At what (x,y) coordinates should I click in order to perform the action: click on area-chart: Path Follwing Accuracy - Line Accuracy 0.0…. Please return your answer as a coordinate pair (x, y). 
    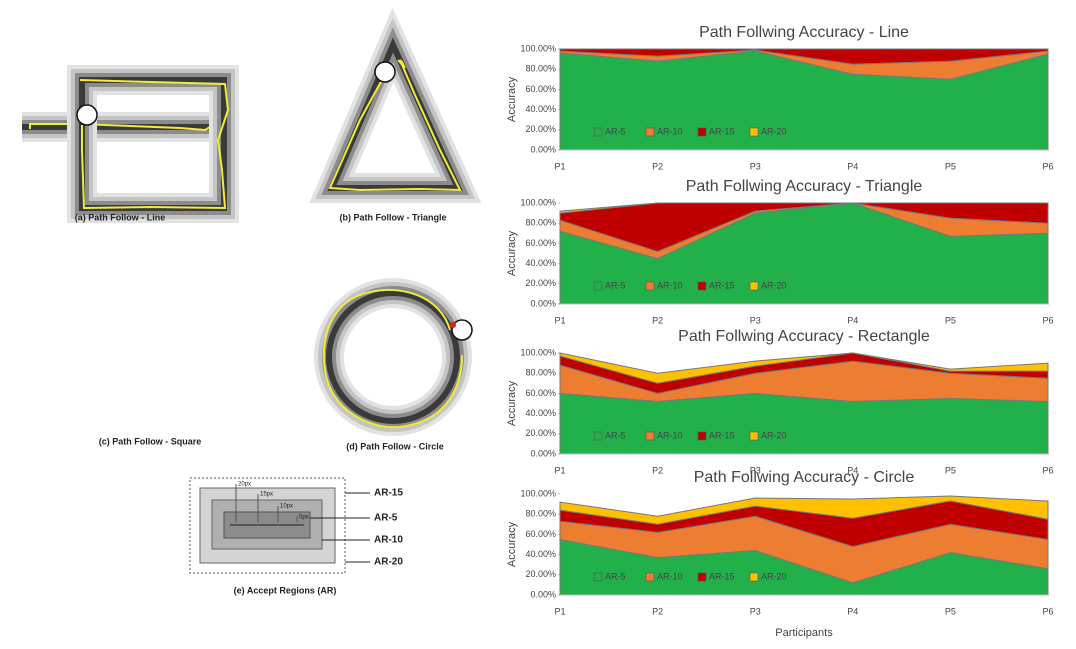
    Looking at the image, I should click on (780, 97).